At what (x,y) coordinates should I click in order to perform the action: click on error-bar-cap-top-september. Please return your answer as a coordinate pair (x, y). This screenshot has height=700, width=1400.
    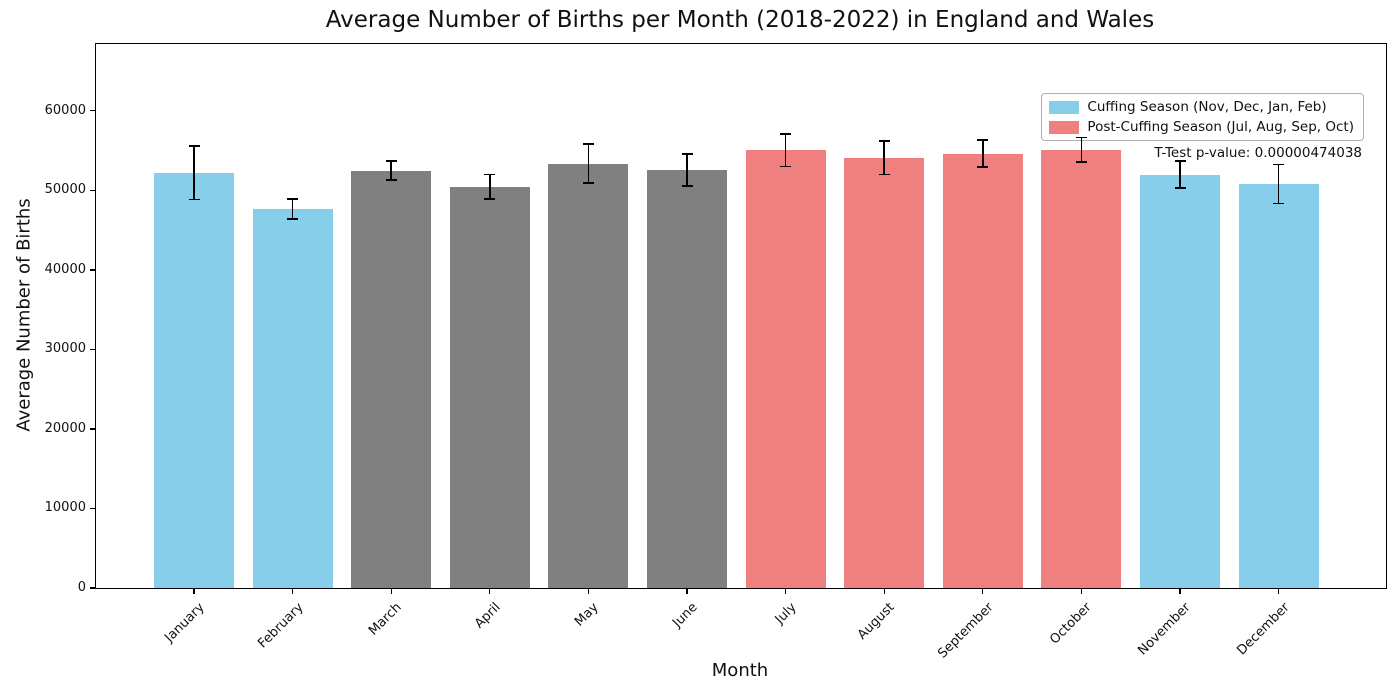
    Looking at the image, I should click on (983, 140).